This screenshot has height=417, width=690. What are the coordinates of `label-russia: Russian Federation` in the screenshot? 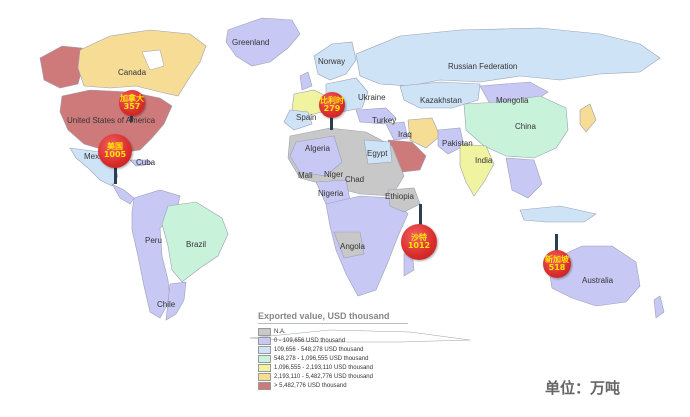 It's located at (483, 66).